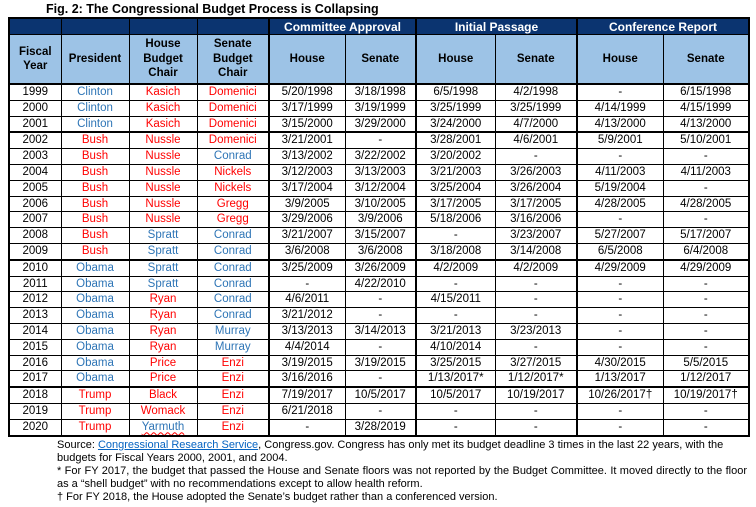  What do you see at coordinates (380, 220) in the screenshot?
I see `committee-approval-senate-cell: 3/9/2006` at bounding box center [380, 220].